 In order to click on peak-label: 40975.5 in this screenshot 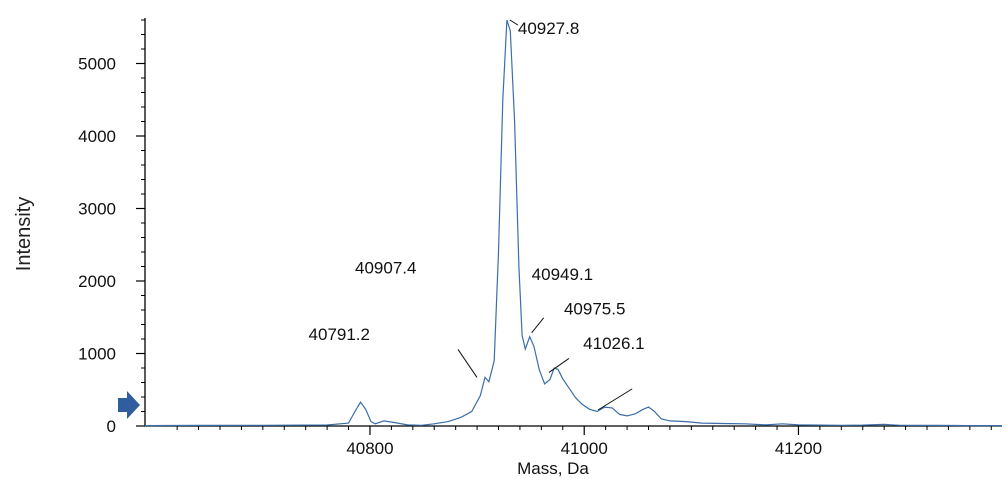, I will do `click(594, 308)`.